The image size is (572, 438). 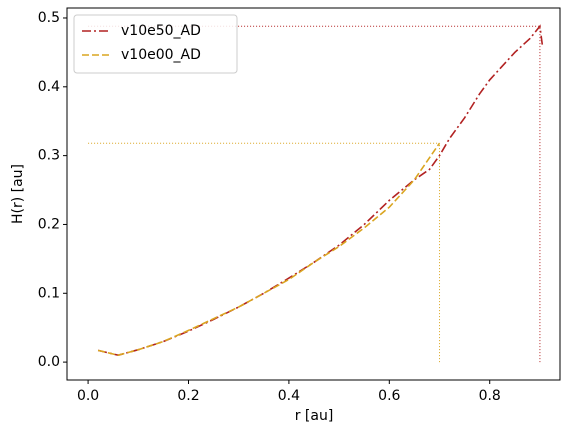 I want to click on x-tick-label: 0.2, so click(x=188, y=396).